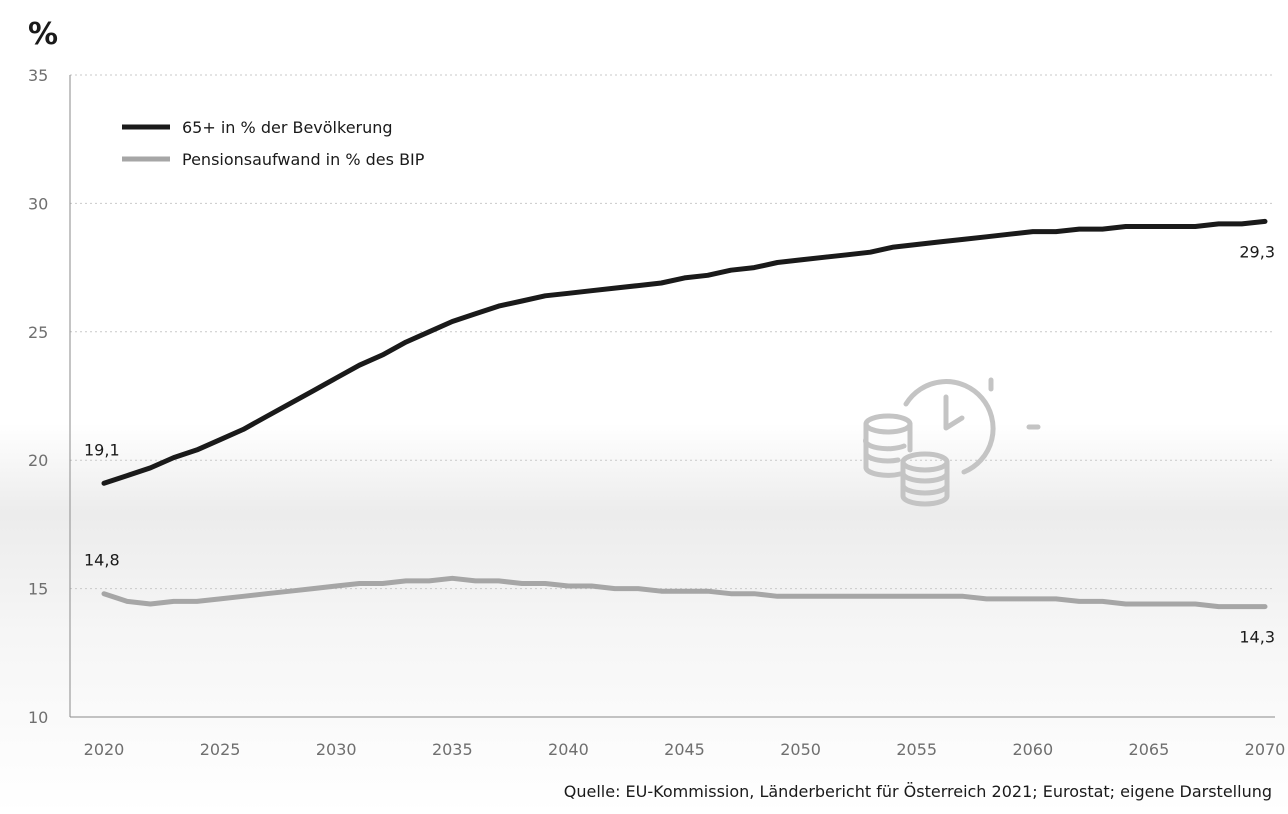 This screenshot has height=814, width=1288. What do you see at coordinates (916, 749) in the screenshot?
I see `x-tick-2055: 2055` at bounding box center [916, 749].